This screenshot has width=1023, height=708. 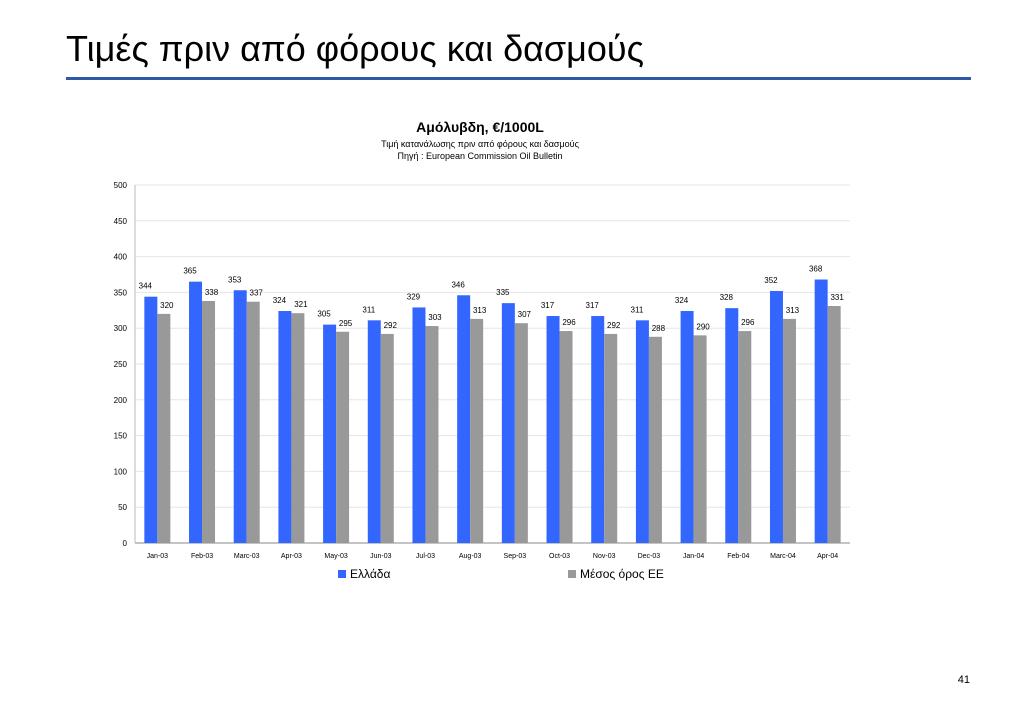 I want to click on y-tick-label: 0, so click(x=125, y=543).